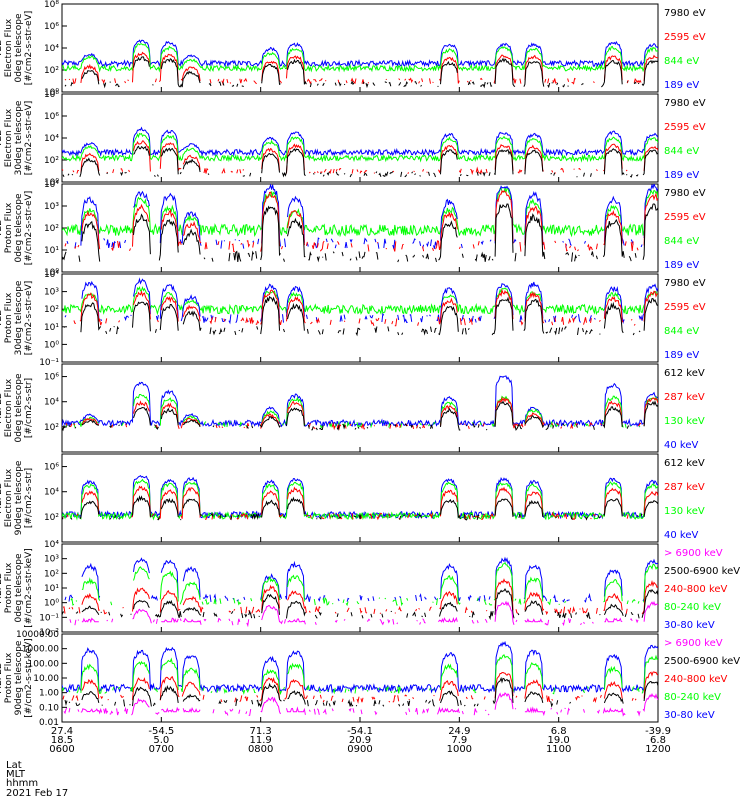 The image size is (750, 800). Describe the element at coordinates (161, 749) in the screenshot. I see `hhmm-tick-label: 0700` at that location.